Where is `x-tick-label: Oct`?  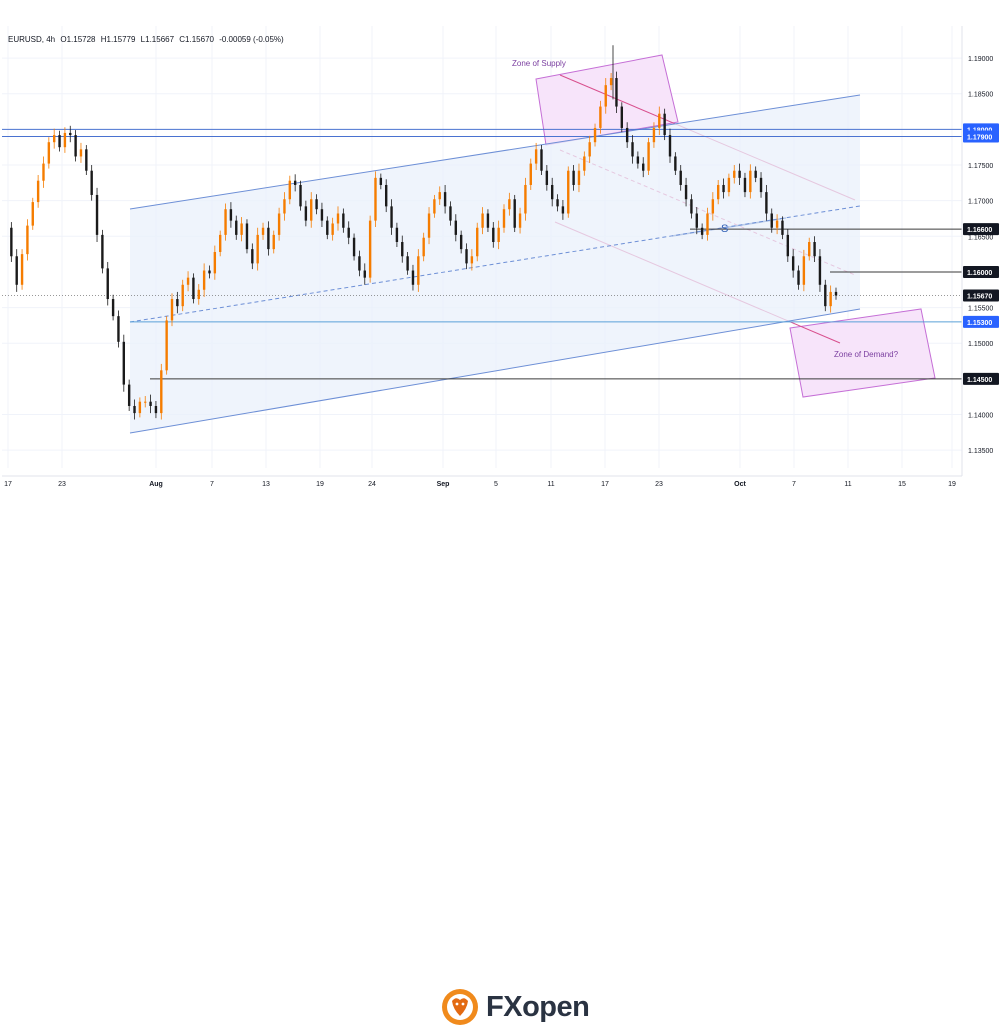
x-tick-label: Oct is located at coordinates (740, 484).